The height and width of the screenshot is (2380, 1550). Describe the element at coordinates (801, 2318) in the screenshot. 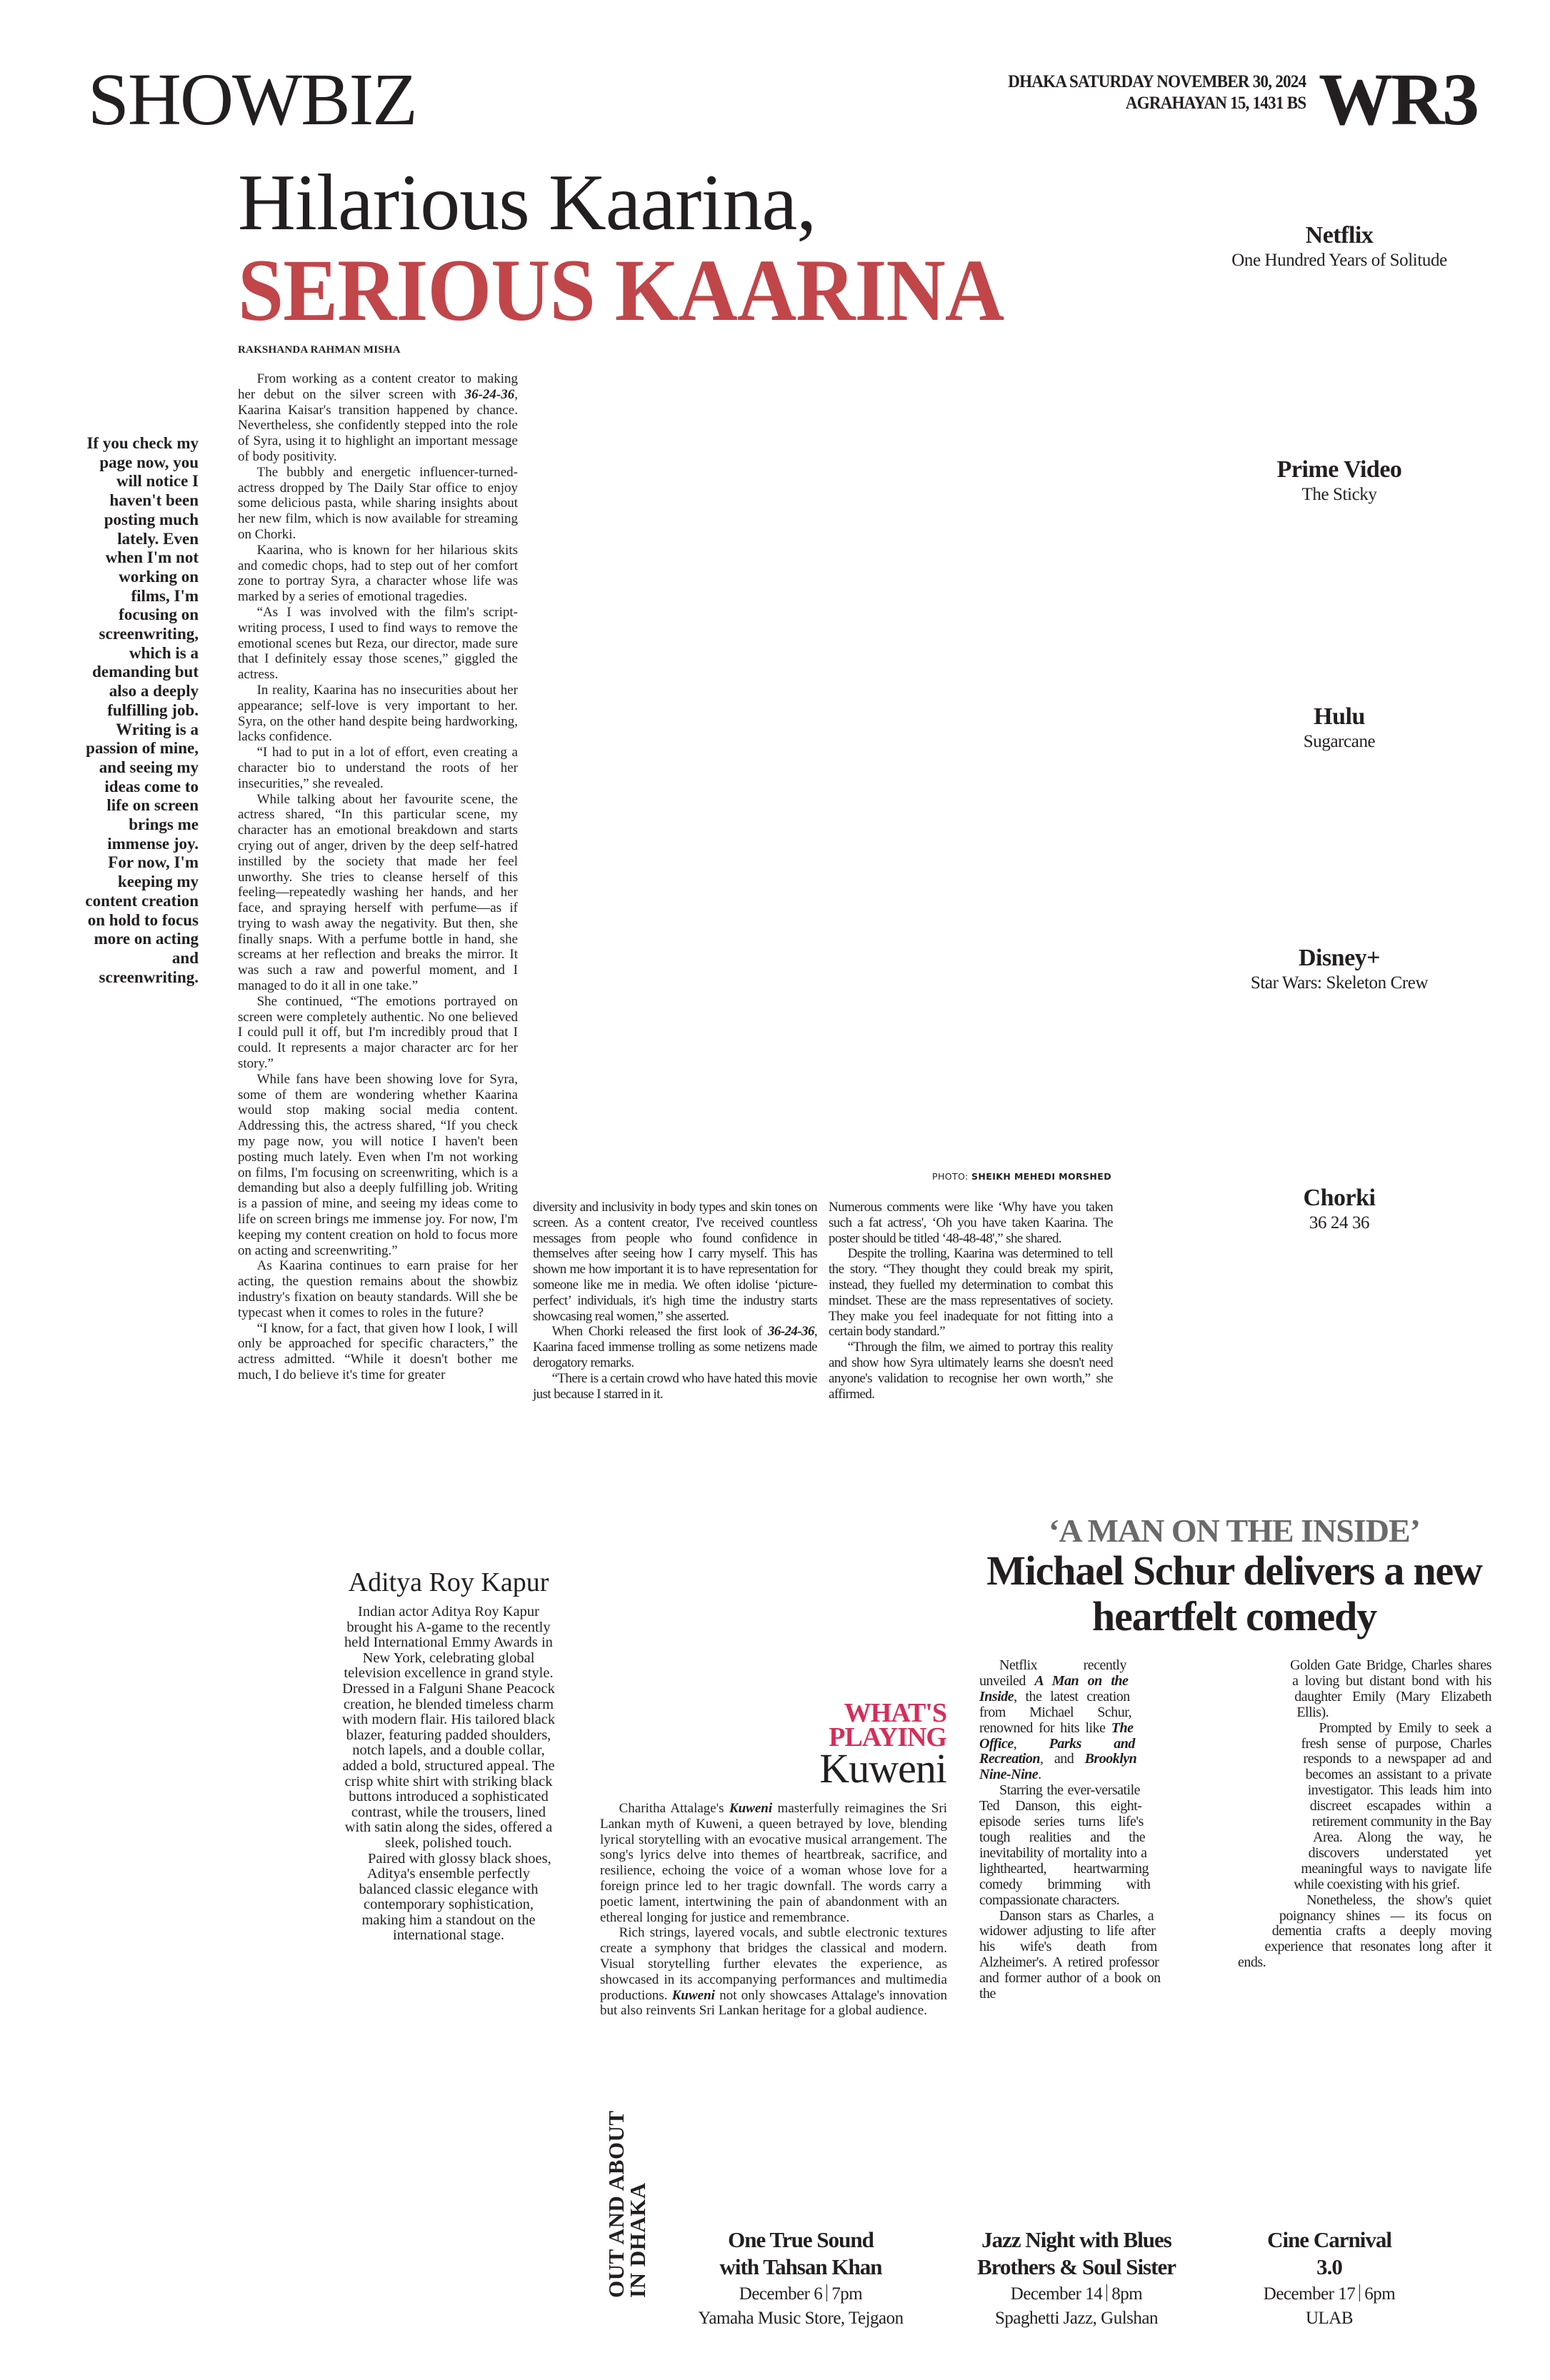

I see `event-venue: Yamaha Music Store, Tejgaon` at that location.